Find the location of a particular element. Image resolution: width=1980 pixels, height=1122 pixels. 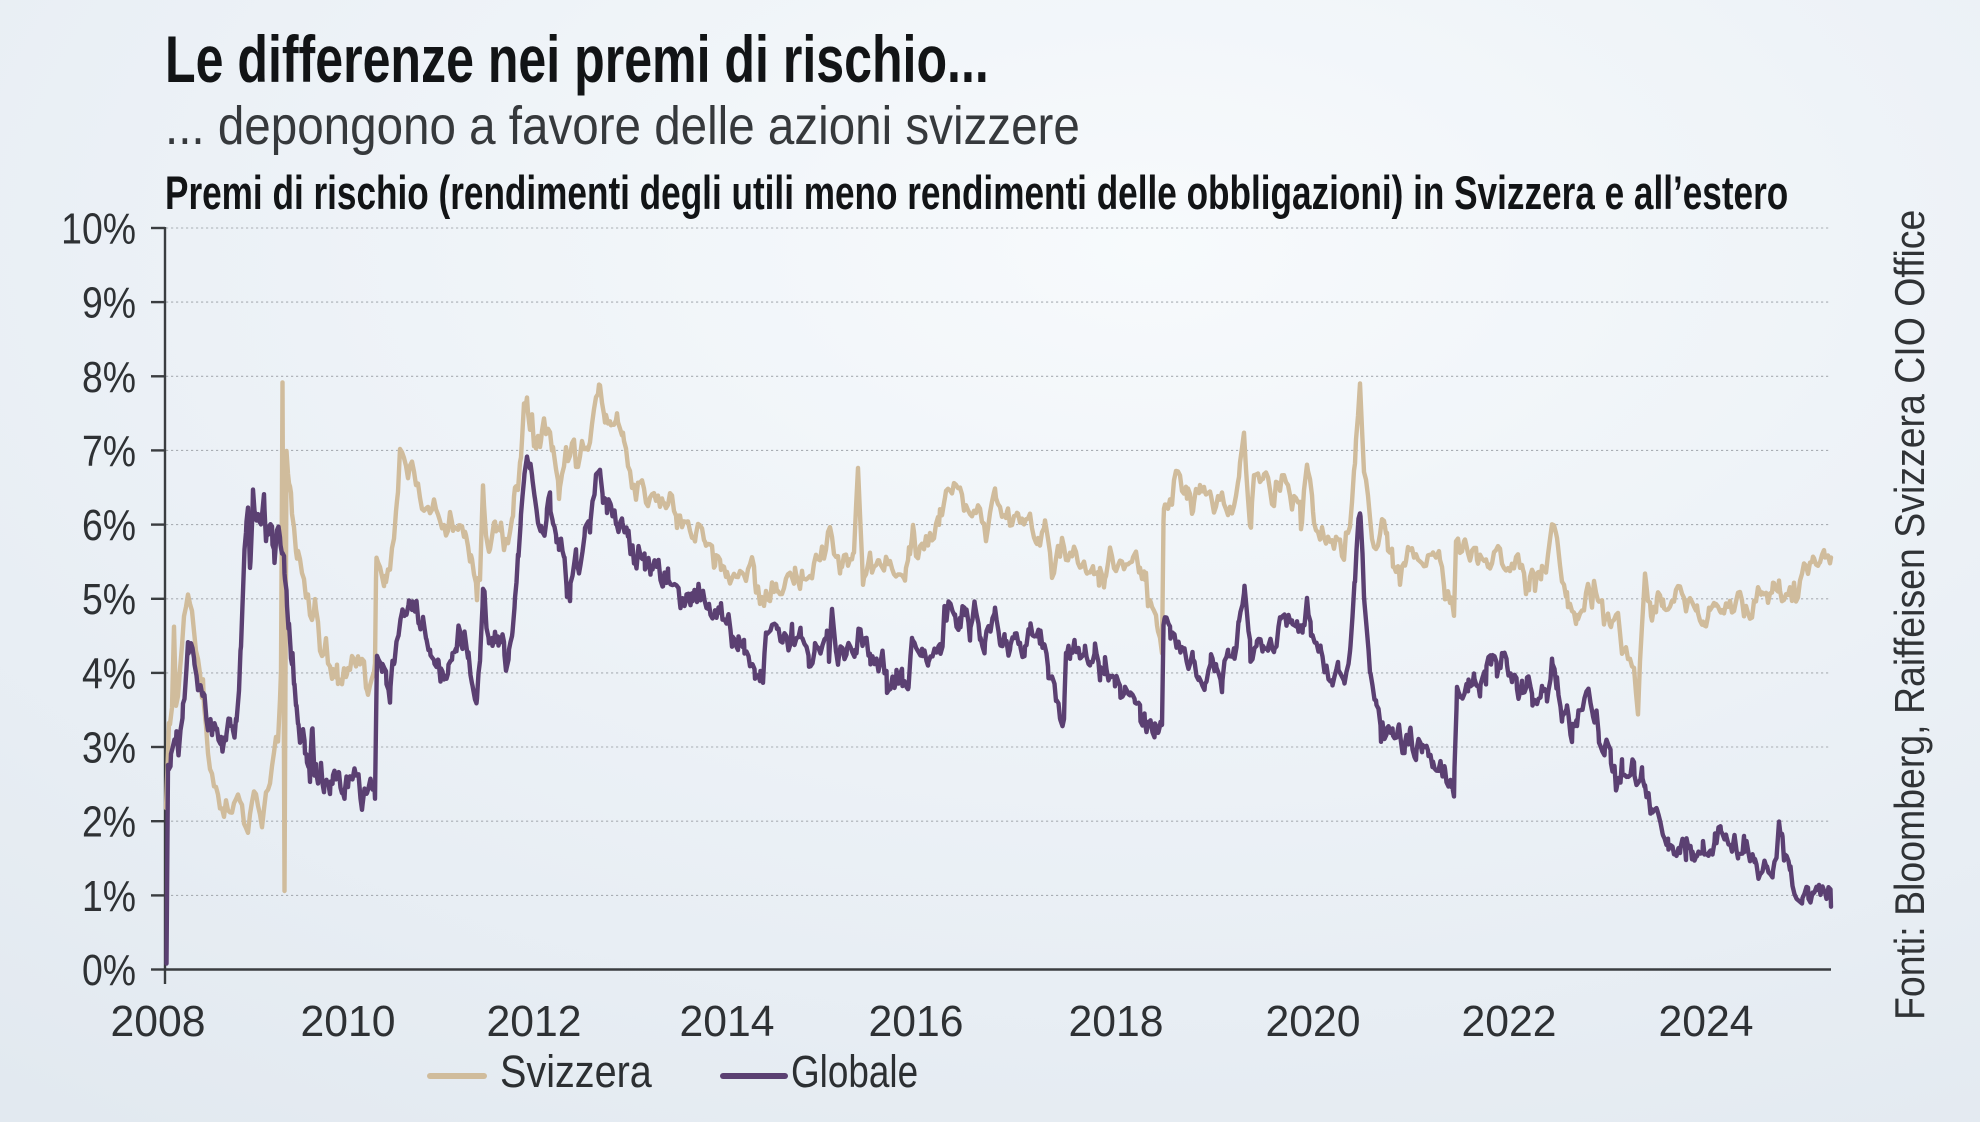

svg-text: Svizzera is located at coordinates (576, 1072).